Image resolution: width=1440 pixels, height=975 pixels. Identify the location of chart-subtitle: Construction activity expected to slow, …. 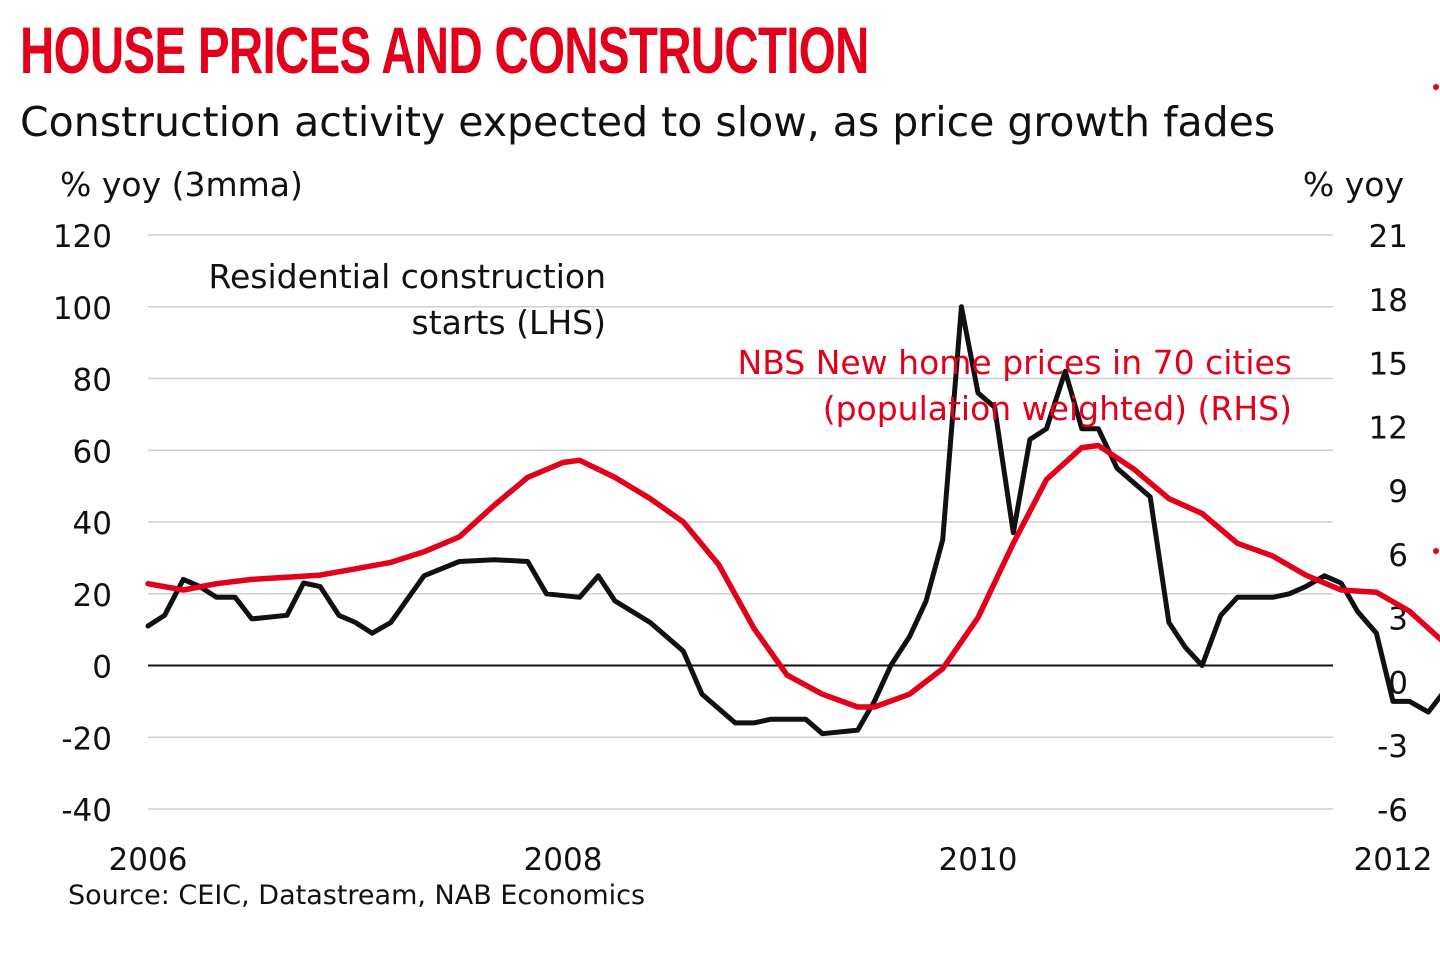
(648, 122).